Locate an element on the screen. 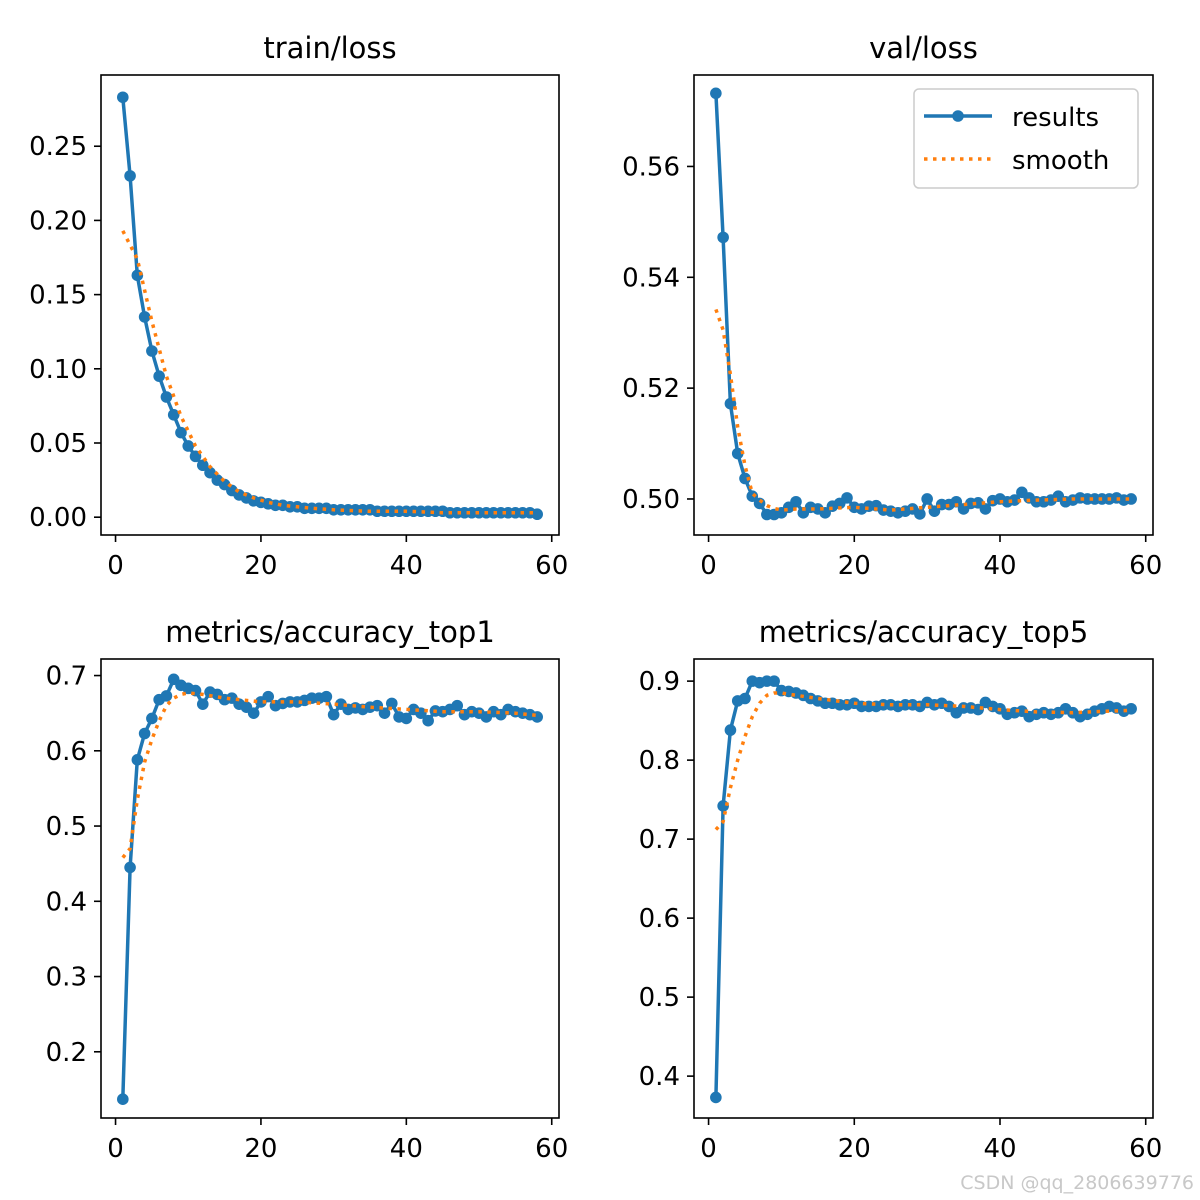 Image resolution: width=1200 pixels, height=1200 pixels. y-tick-label: 0.20 is located at coordinates (58, 221).